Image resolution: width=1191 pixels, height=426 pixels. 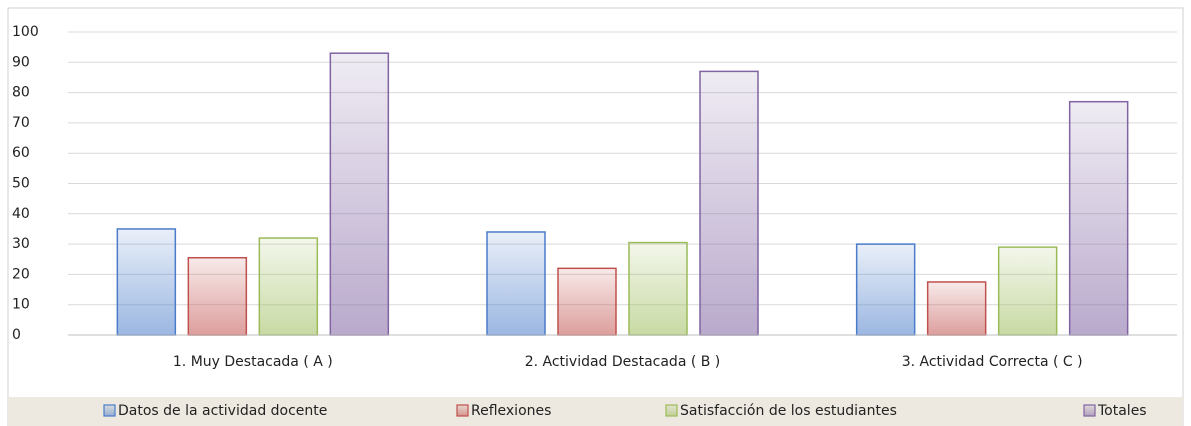 I want to click on legend-label: Satisfacción de los estudiantes, so click(x=788, y=411).